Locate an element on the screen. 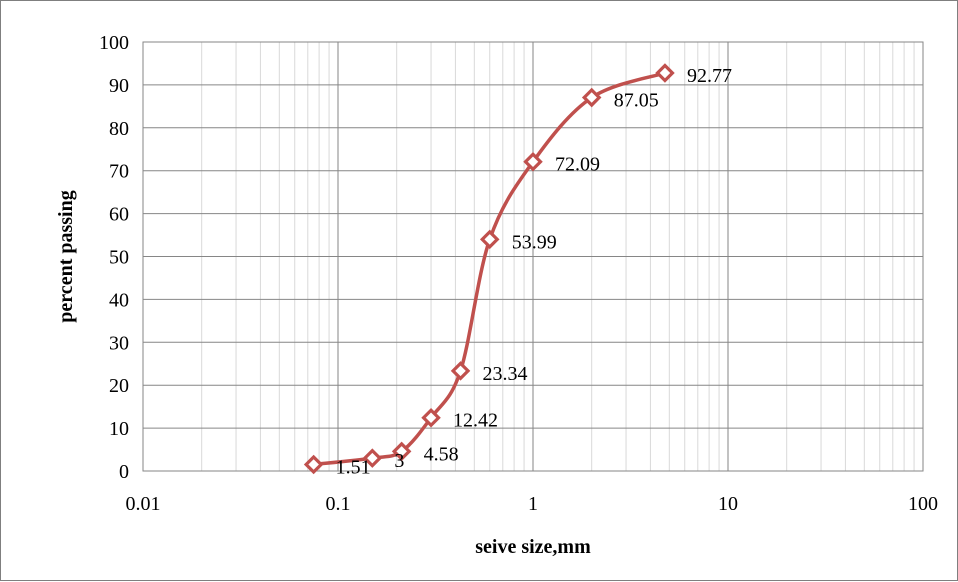  x-tick-label: 0.01 is located at coordinates (143, 504).